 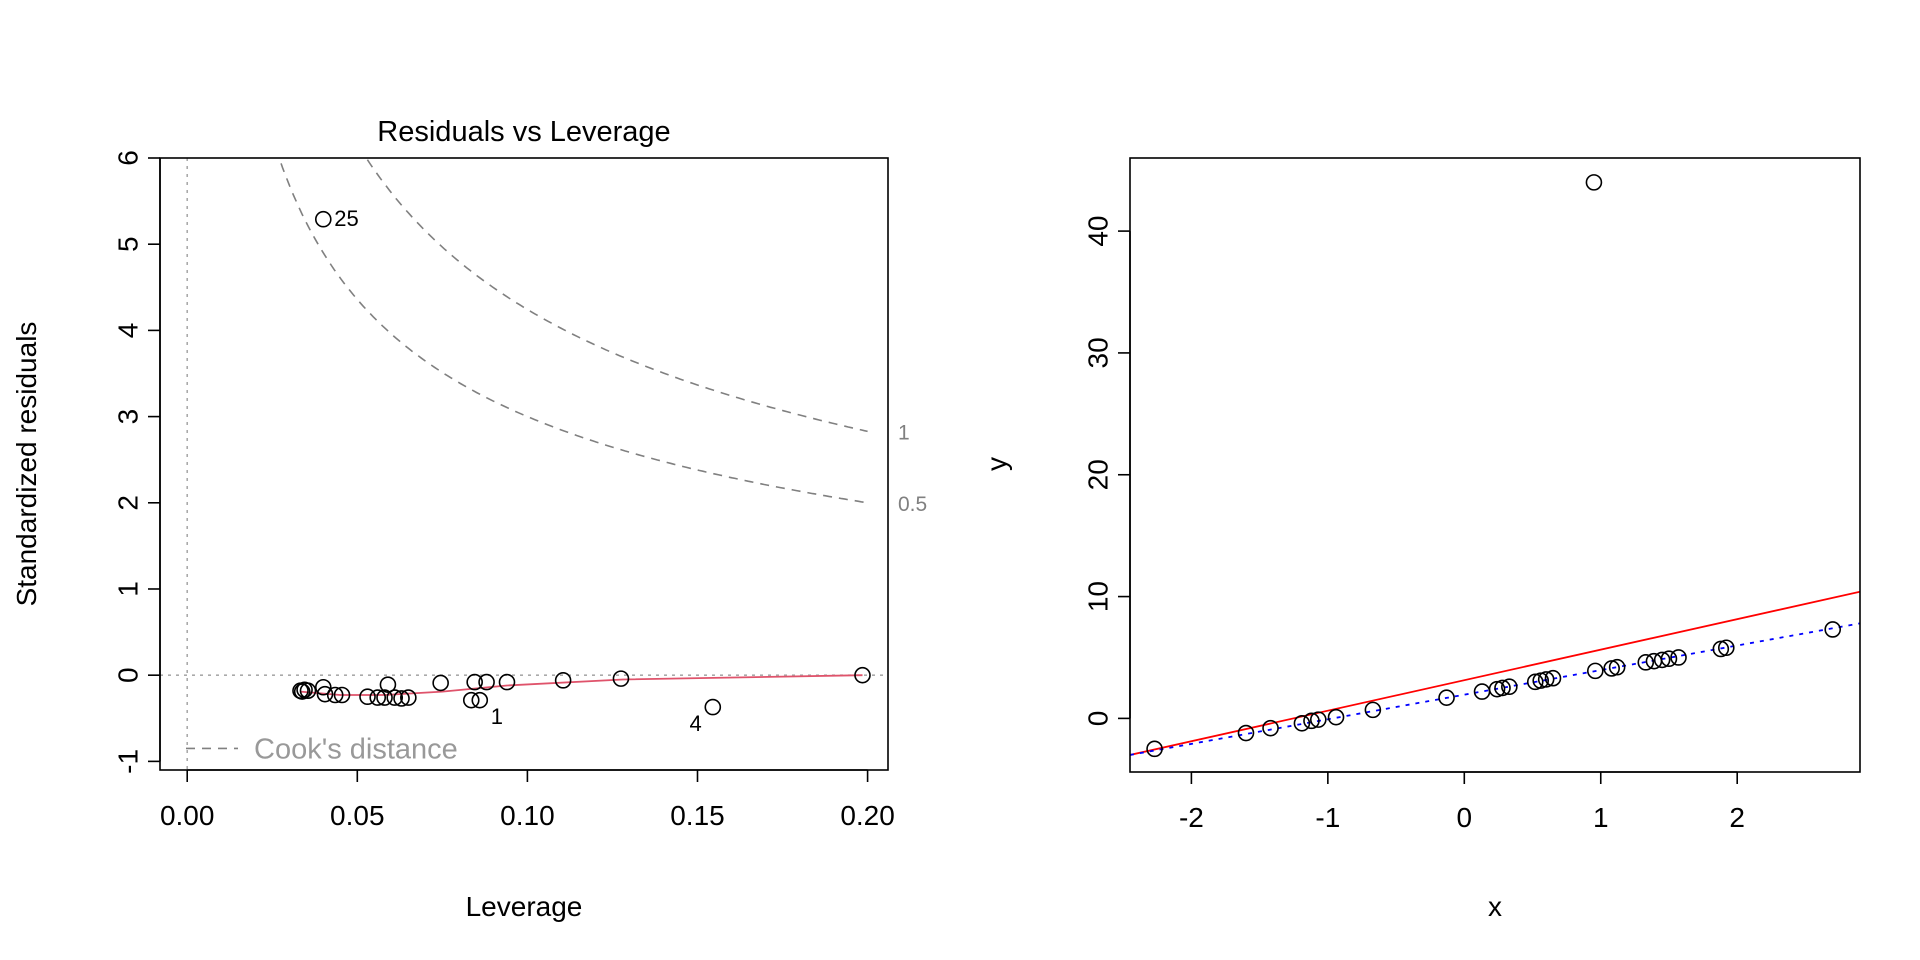 What do you see at coordinates (1098, 352) in the screenshot?
I see `y-tick-label: 30` at bounding box center [1098, 352].